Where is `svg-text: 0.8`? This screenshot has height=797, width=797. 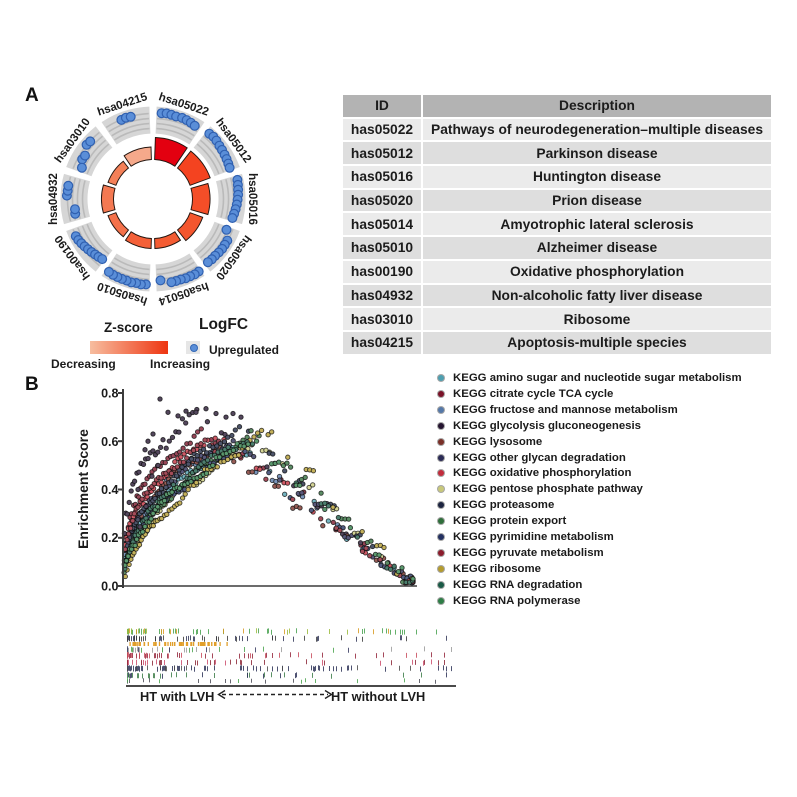 svg-text: 0.8 is located at coordinates (109, 394).